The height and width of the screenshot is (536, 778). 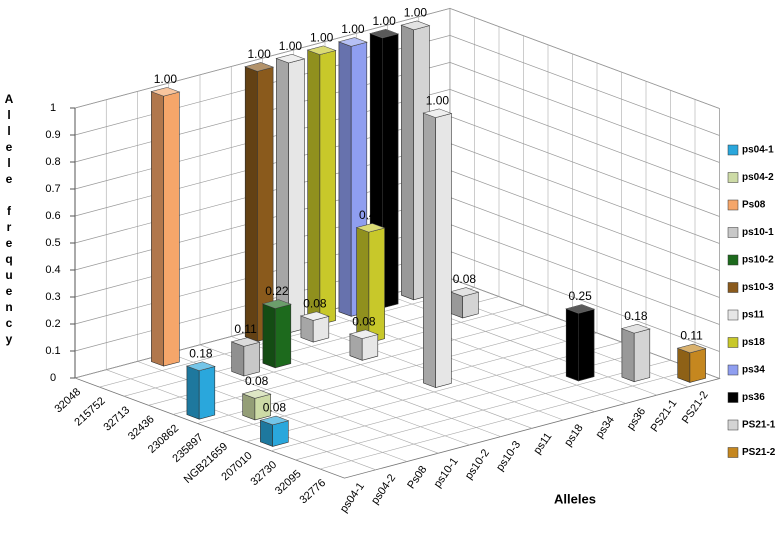 What do you see at coordinates (542, 444) in the screenshot?
I see `allele-label: ps11` at bounding box center [542, 444].